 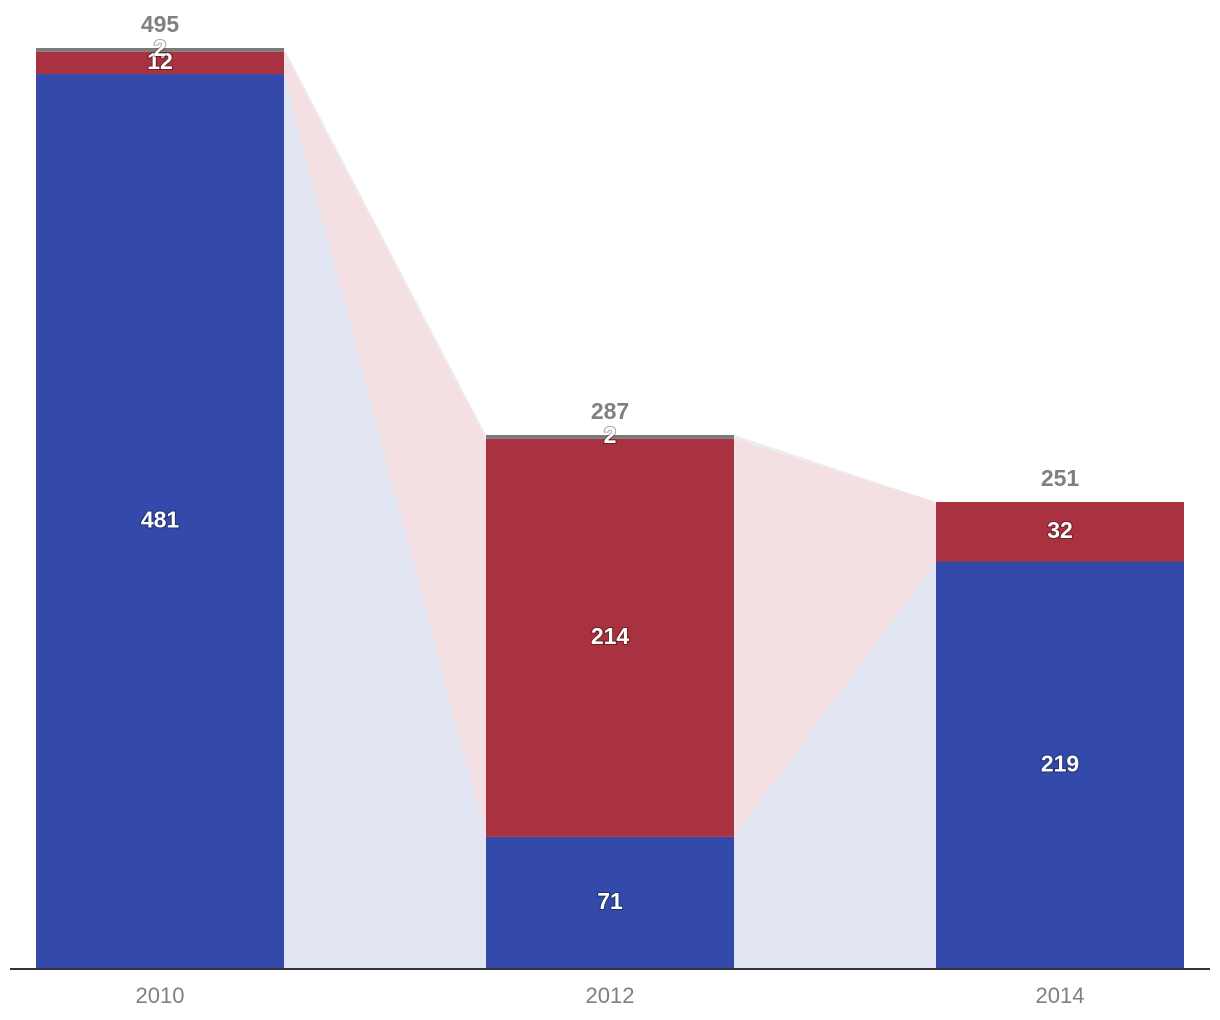 What do you see at coordinates (160, 995) in the screenshot?
I see `x-tick-label-2010: 2010` at bounding box center [160, 995].